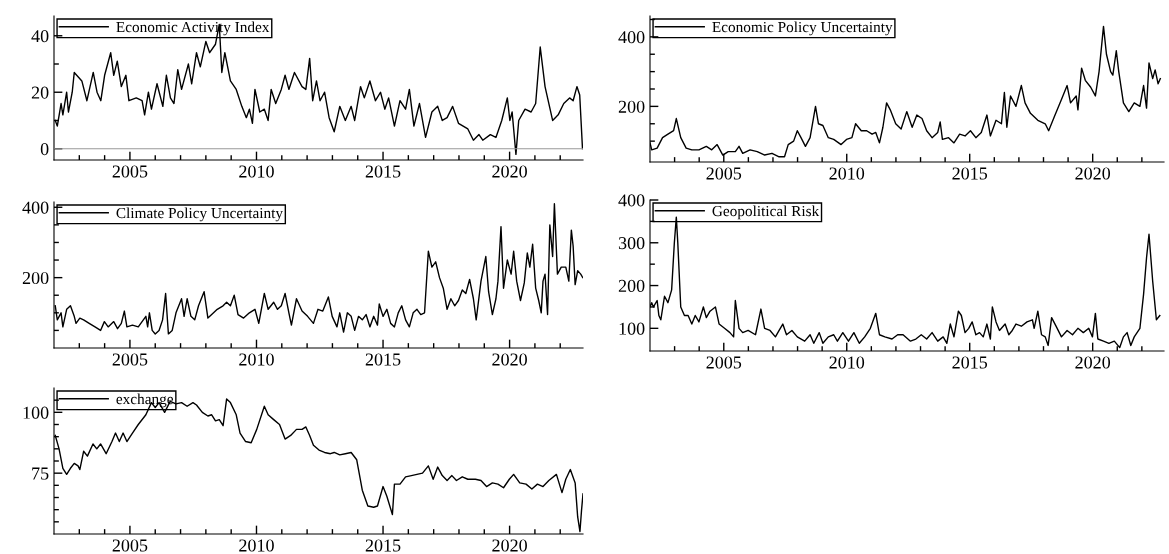 The height and width of the screenshot is (554, 1169). Describe the element at coordinates (631, 243) in the screenshot. I see `y-tick-label: 300` at that location.